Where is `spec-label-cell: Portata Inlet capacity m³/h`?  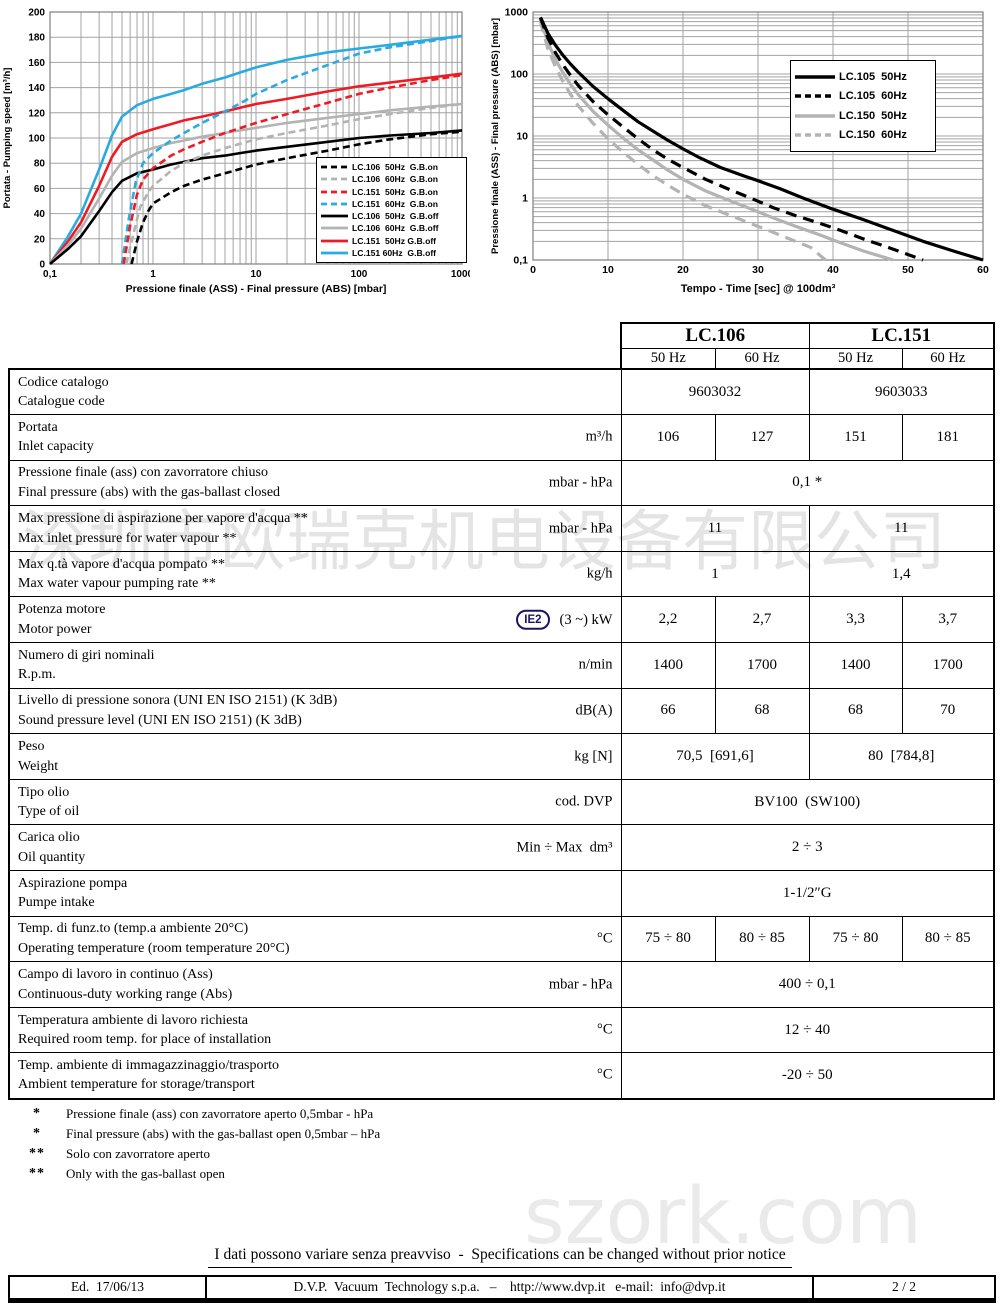
spec-label-cell: Portata Inlet capacity m³/h is located at coordinates (315, 437).